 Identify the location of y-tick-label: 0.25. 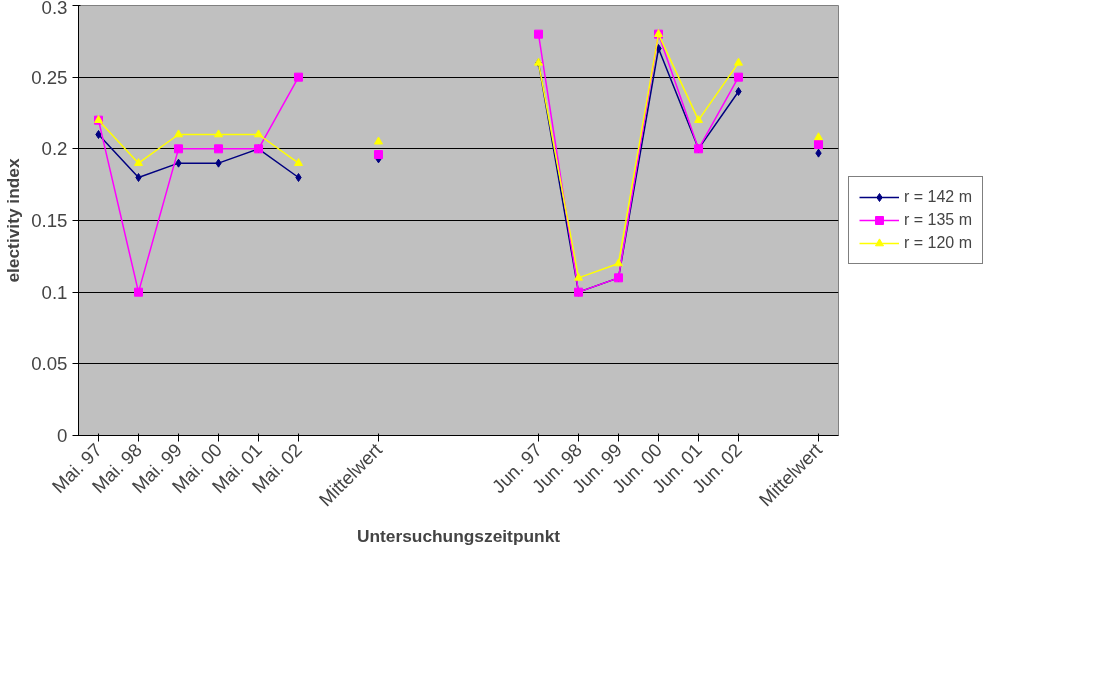
(49, 77).